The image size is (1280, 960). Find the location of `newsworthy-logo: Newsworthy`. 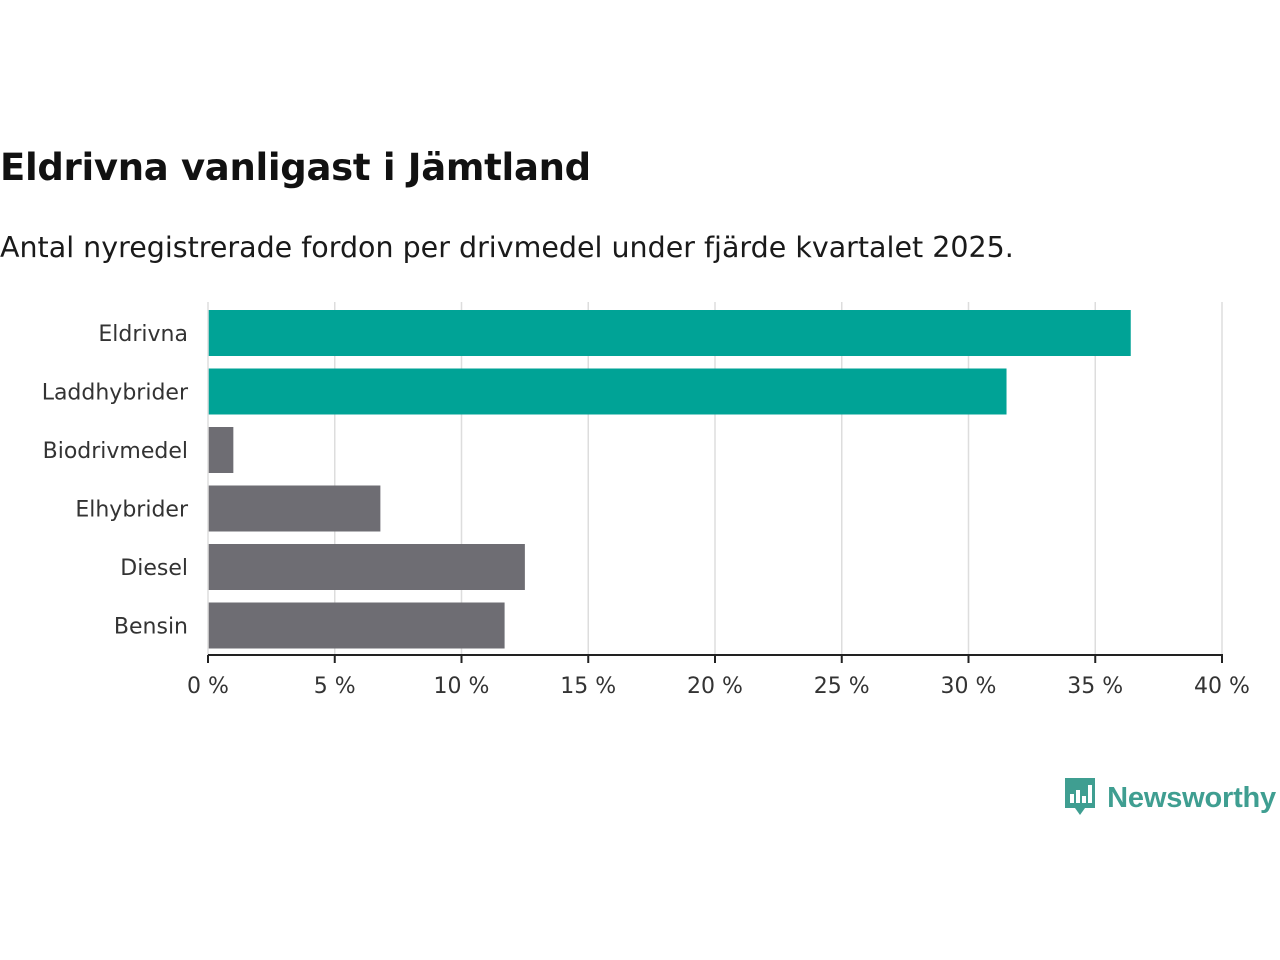

newsworthy-logo: Newsworthy is located at coordinates (1169, 798).